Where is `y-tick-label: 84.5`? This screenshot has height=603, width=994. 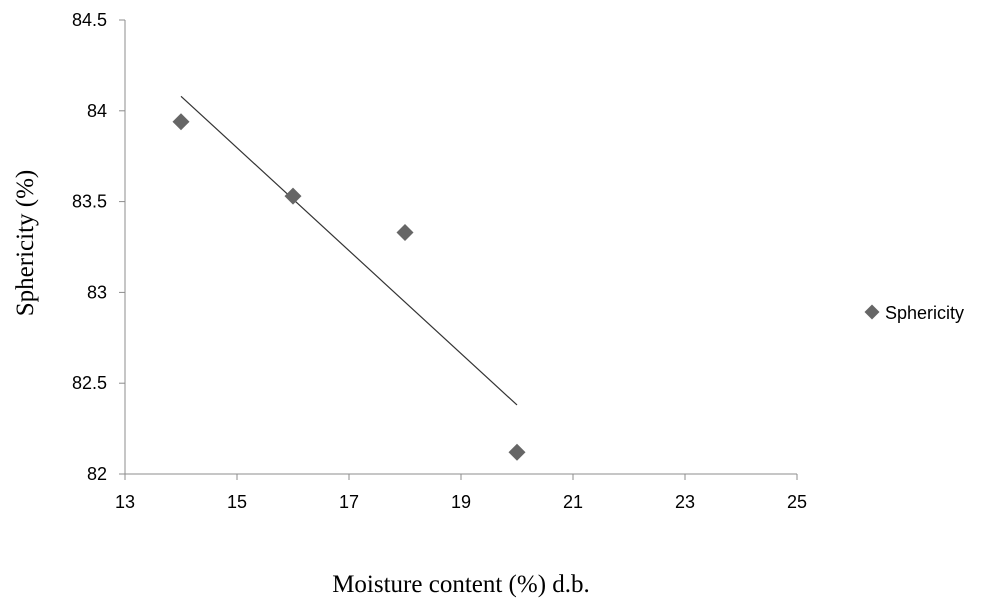
y-tick-label: 84.5 is located at coordinates (89, 20).